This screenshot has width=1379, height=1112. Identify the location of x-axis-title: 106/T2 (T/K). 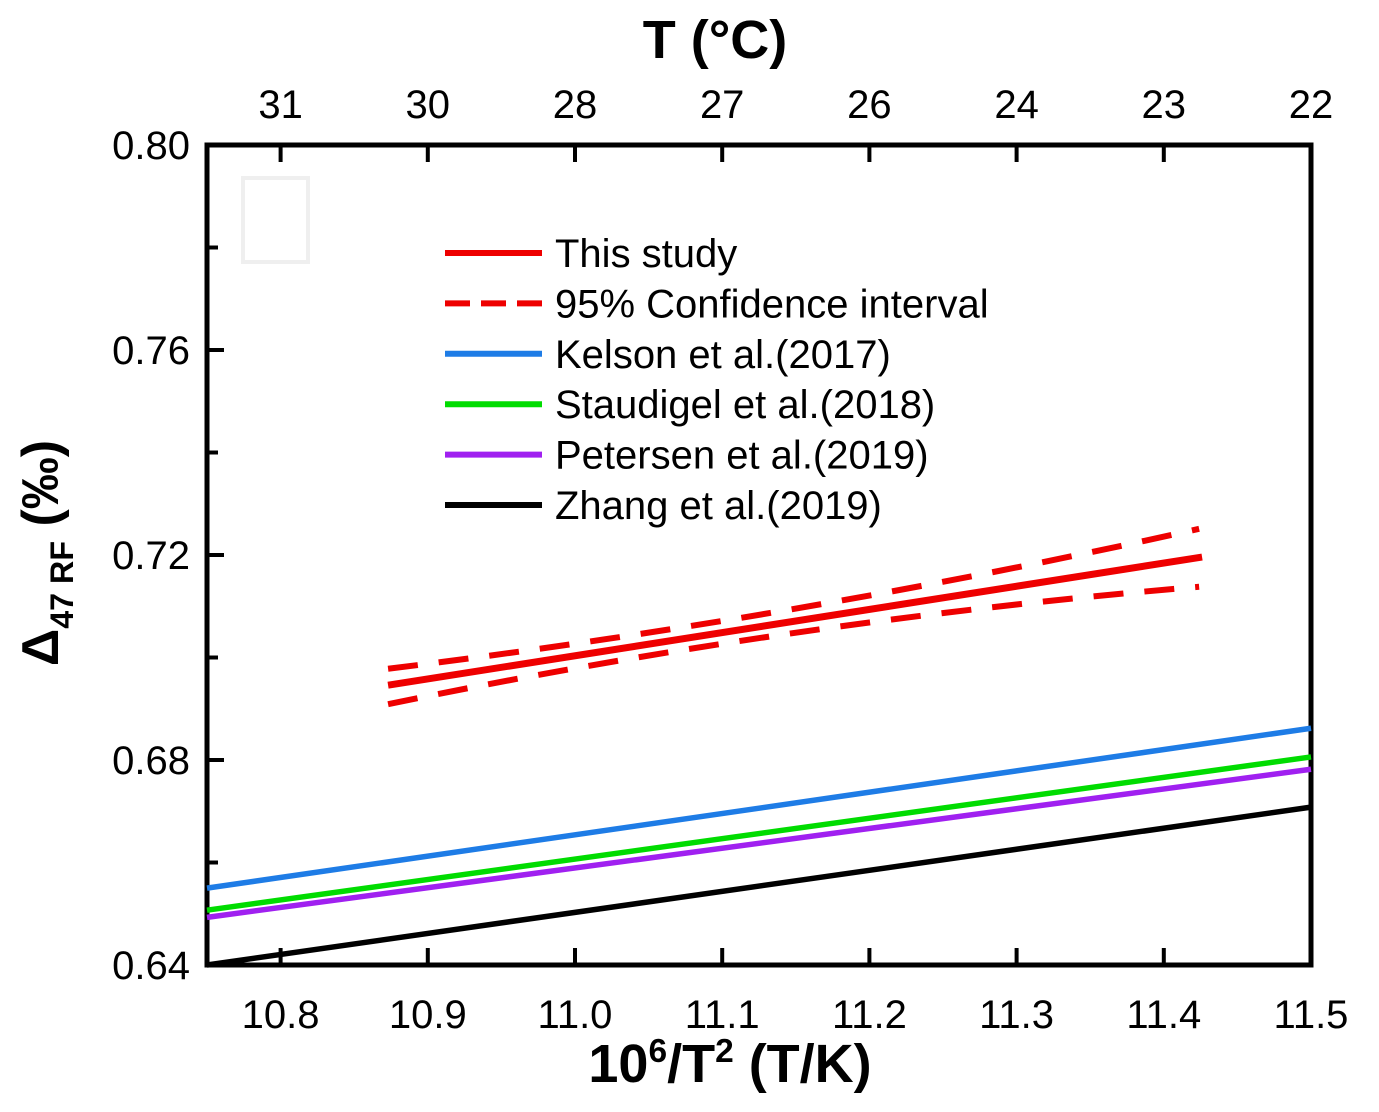
(729, 1063).